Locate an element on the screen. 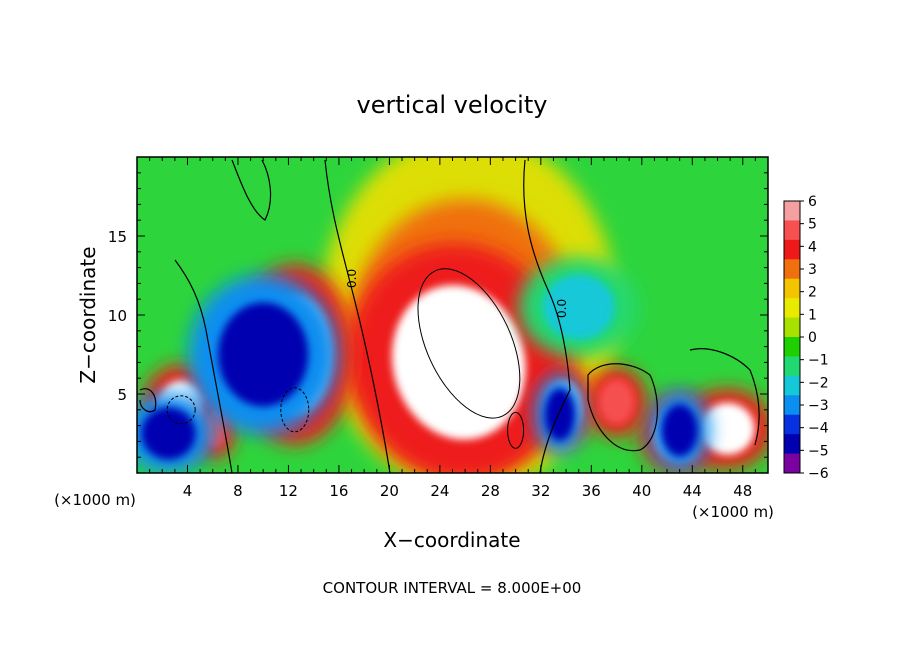 Image resolution: width=904 pixels, height=654 pixels. colorbar-label: 1 is located at coordinates (812, 315).